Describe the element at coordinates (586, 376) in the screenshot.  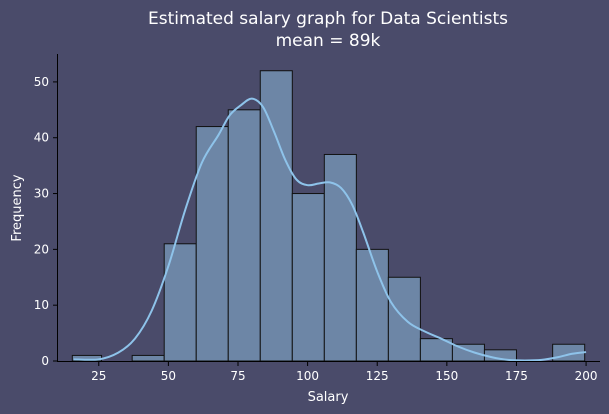
I see `x-tick-label-200: 200` at that location.